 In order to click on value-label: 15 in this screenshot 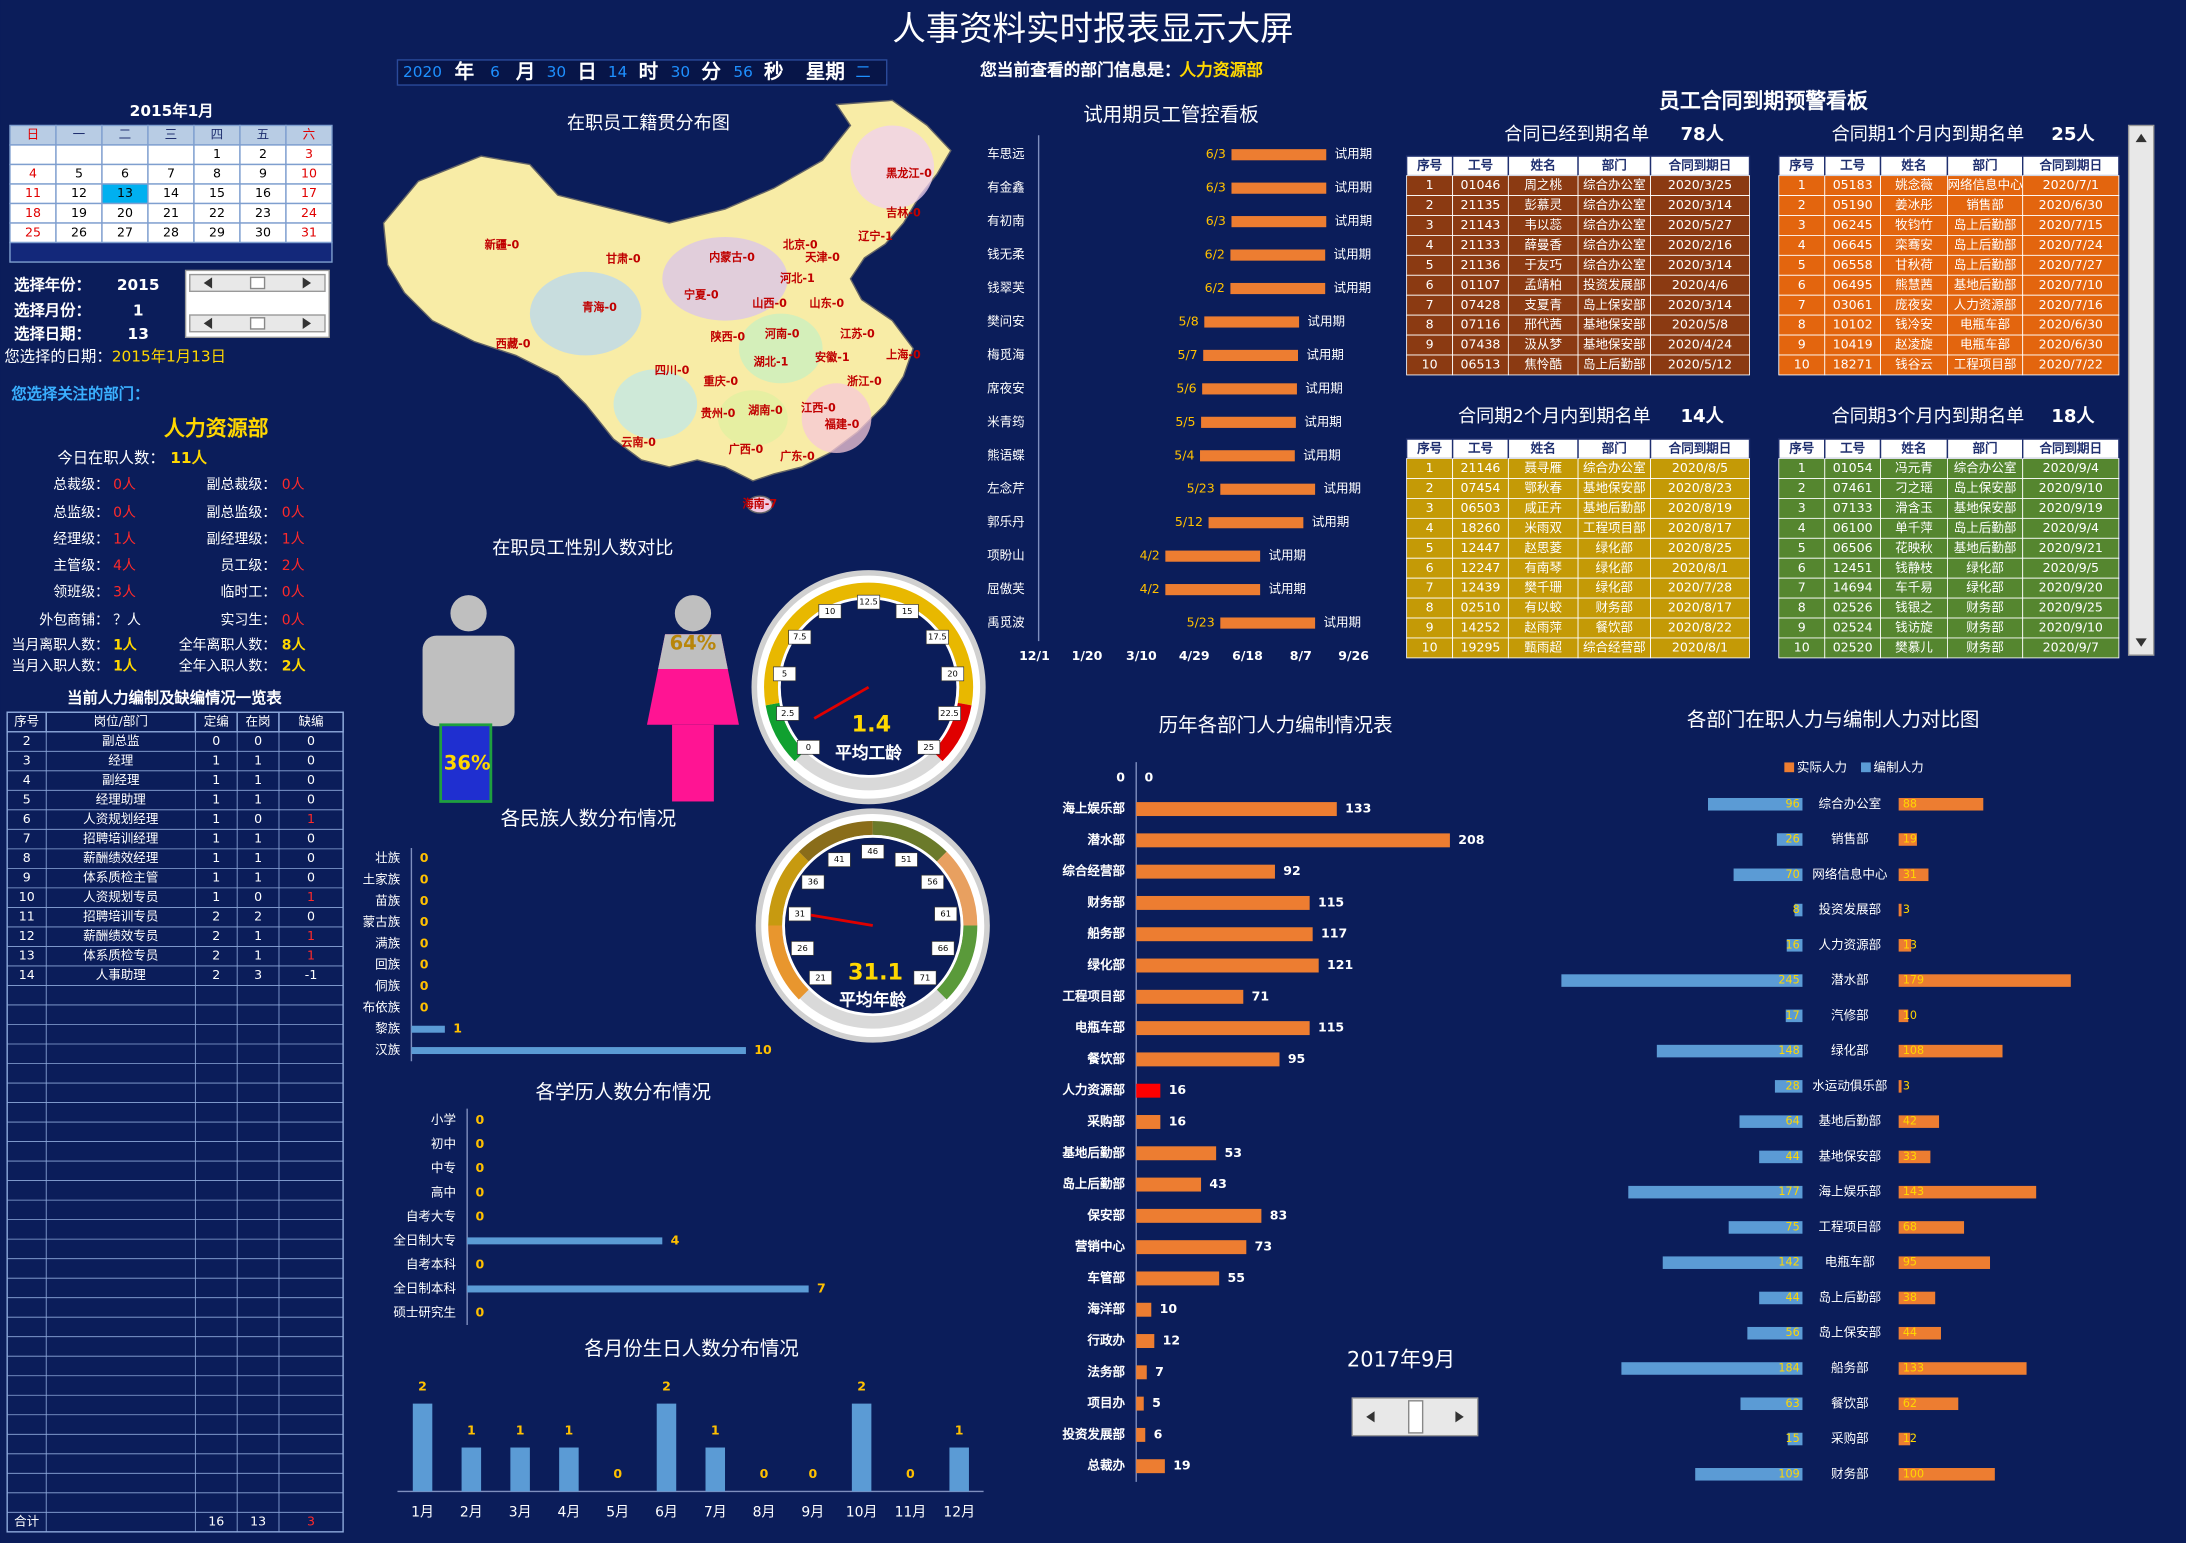, I will do `click(1792, 1438)`.